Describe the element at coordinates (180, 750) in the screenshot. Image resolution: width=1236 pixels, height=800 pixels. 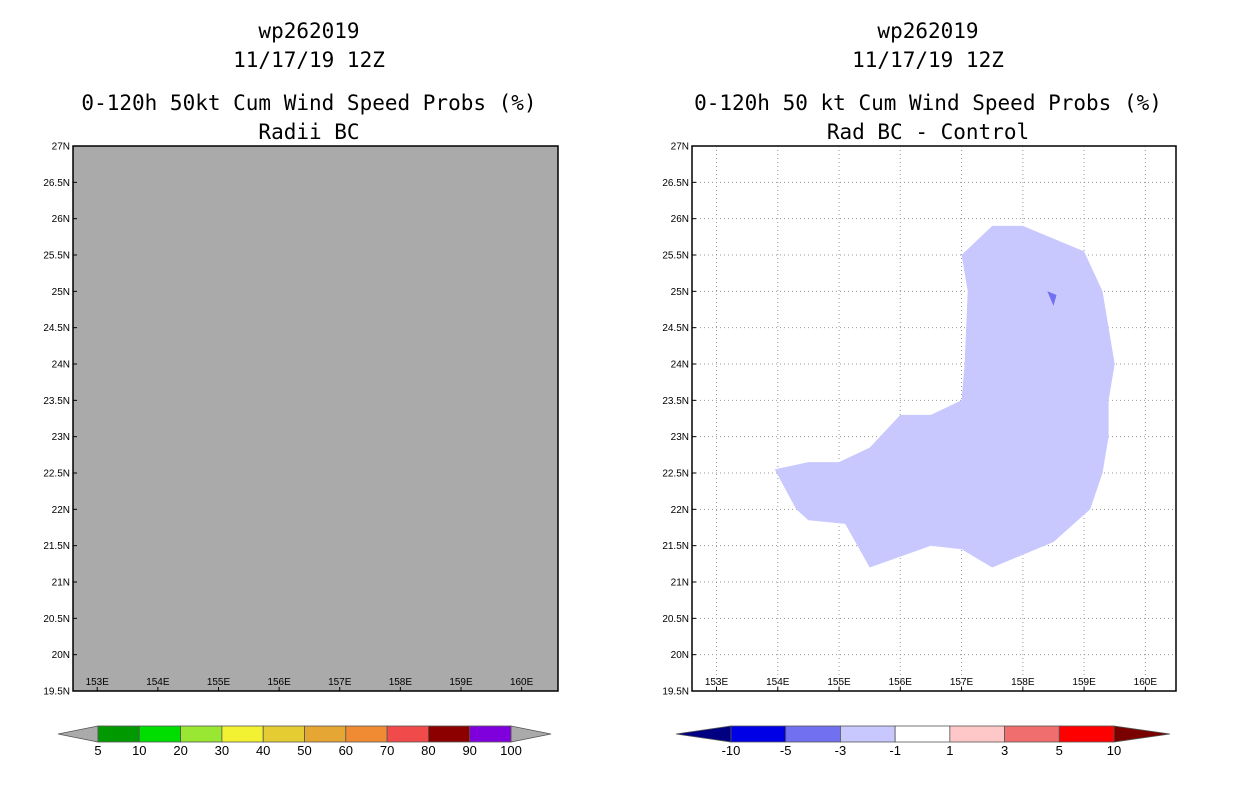
I see `colorbar-label: 20` at that location.